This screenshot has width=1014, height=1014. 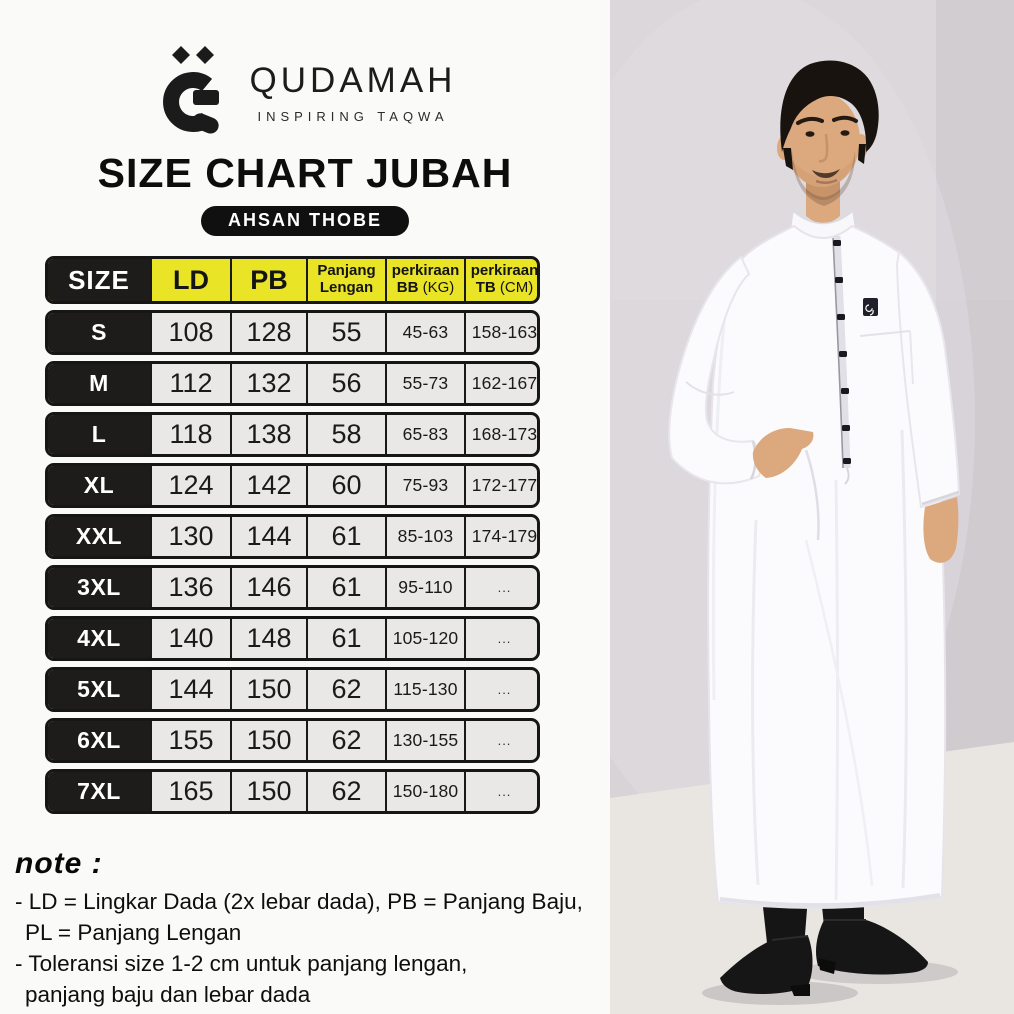 I want to click on note-title: note :, so click(x=59, y=863).